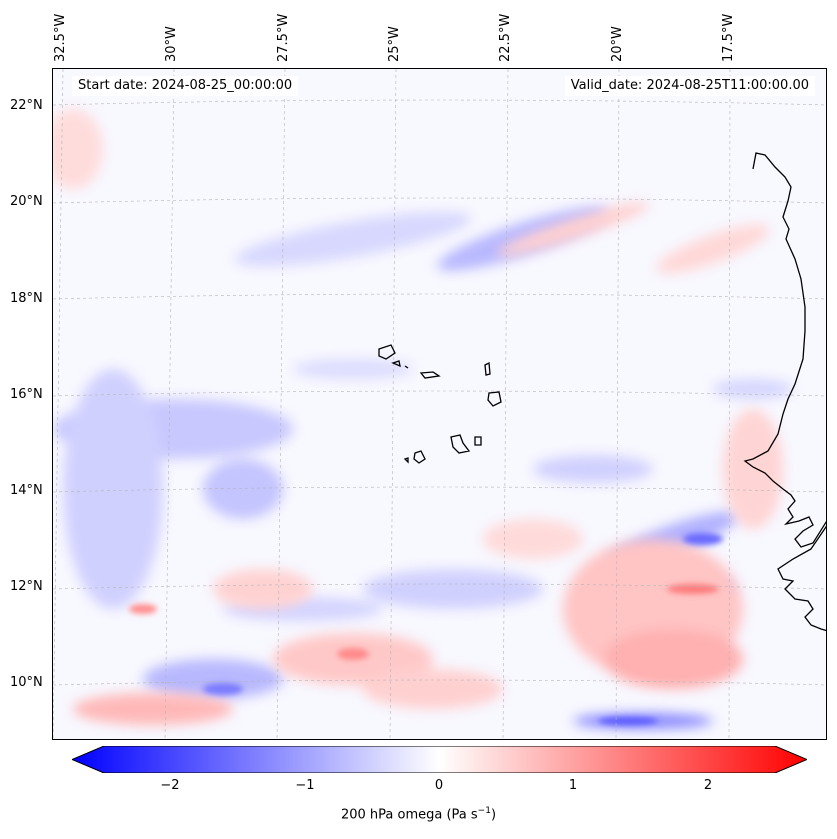 This screenshot has height=839, width=837. Describe the element at coordinates (394, 44) in the screenshot. I see `lon-label-25w: 25°W` at that location.